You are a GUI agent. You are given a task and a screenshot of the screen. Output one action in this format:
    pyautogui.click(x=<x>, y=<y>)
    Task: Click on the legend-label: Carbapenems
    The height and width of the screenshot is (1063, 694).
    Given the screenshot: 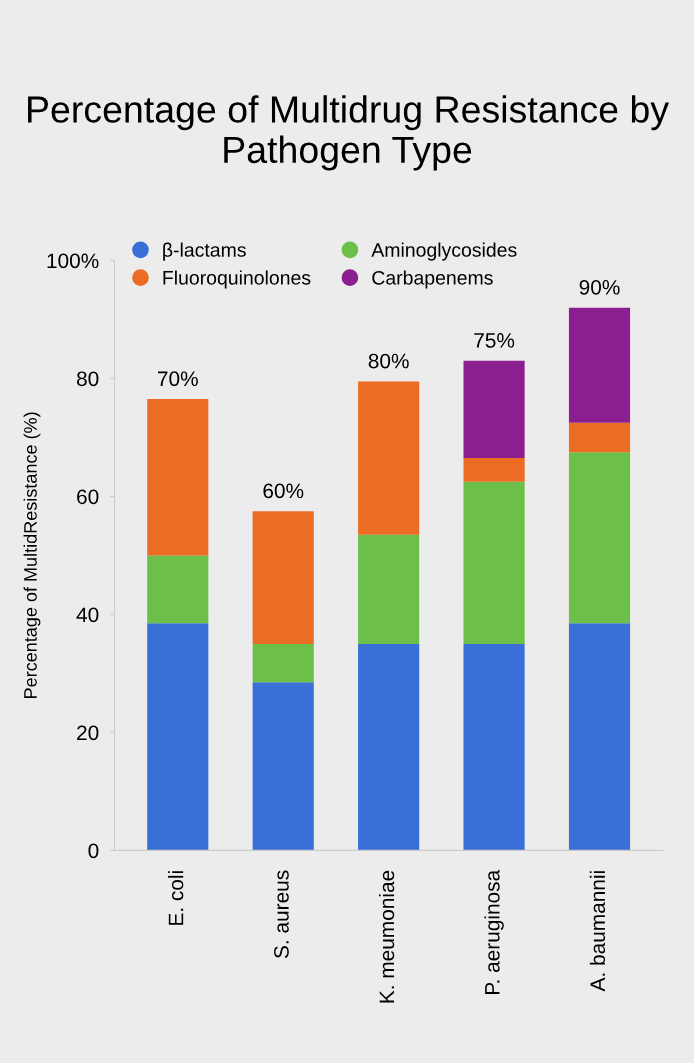 What is the action you would take?
    pyautogui.click(x=432, y=279)
    